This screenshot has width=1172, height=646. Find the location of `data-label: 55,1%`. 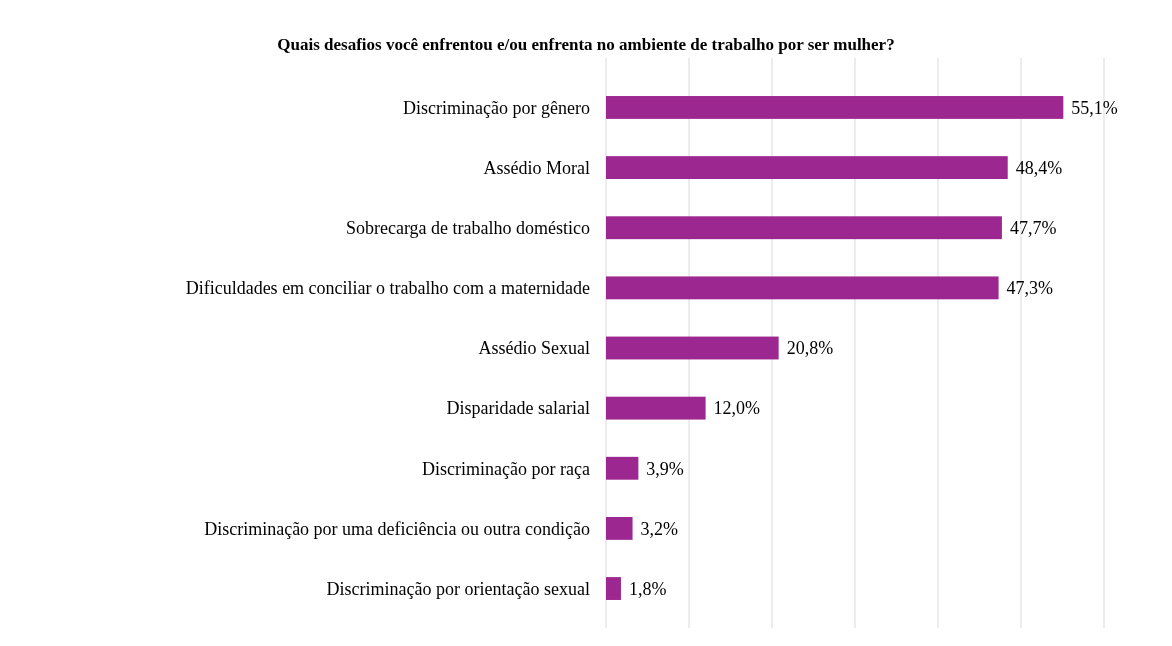

data-label: 55,1% is located at coordinates (1094, 107).